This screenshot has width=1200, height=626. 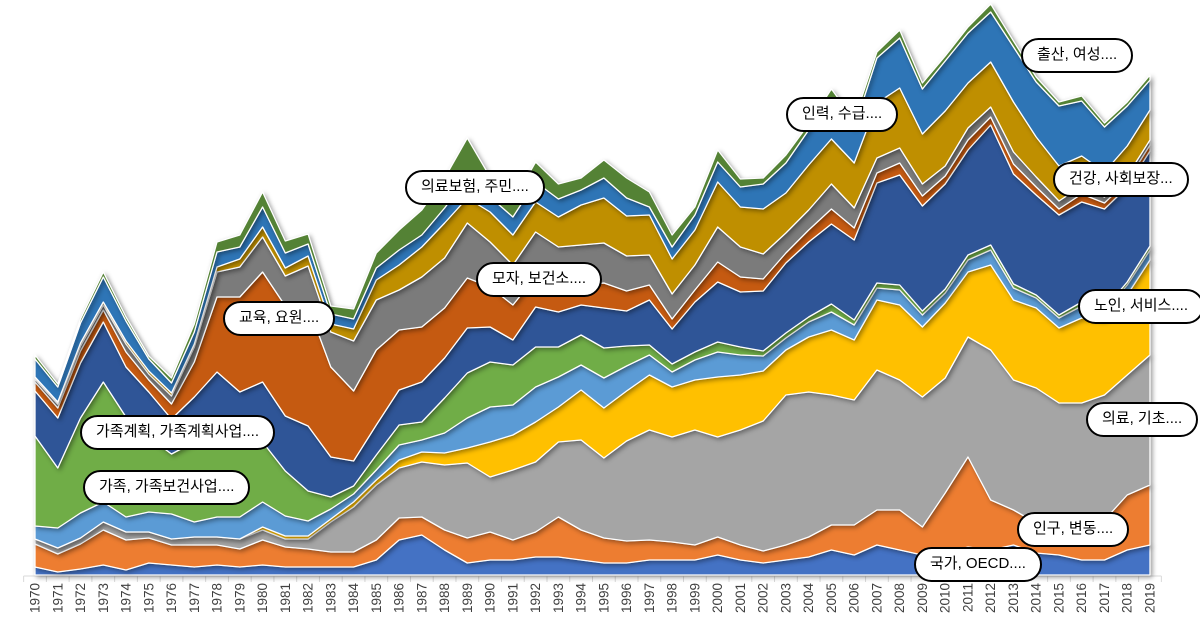 What do you see at coordinates (239, 598) in the screenshot?
I see `x-axis-label-1979: 1979` at bounding box center [239, 598].